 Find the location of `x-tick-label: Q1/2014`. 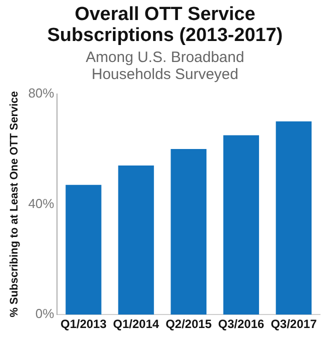

x-tick-label: Q1/2014 is located at coordinates (136, 324).